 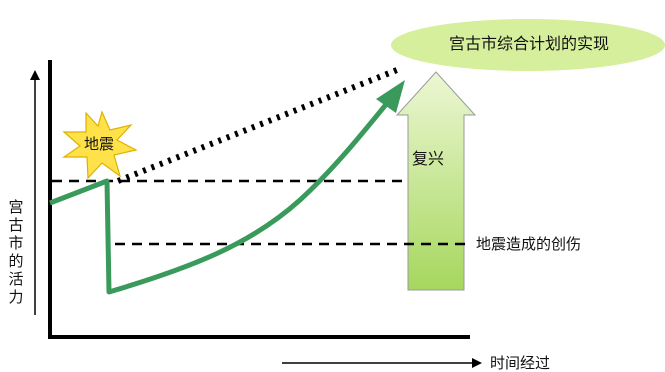 I want to click on damage-label: 地震造成的创伤, so click(x=529, y=244).